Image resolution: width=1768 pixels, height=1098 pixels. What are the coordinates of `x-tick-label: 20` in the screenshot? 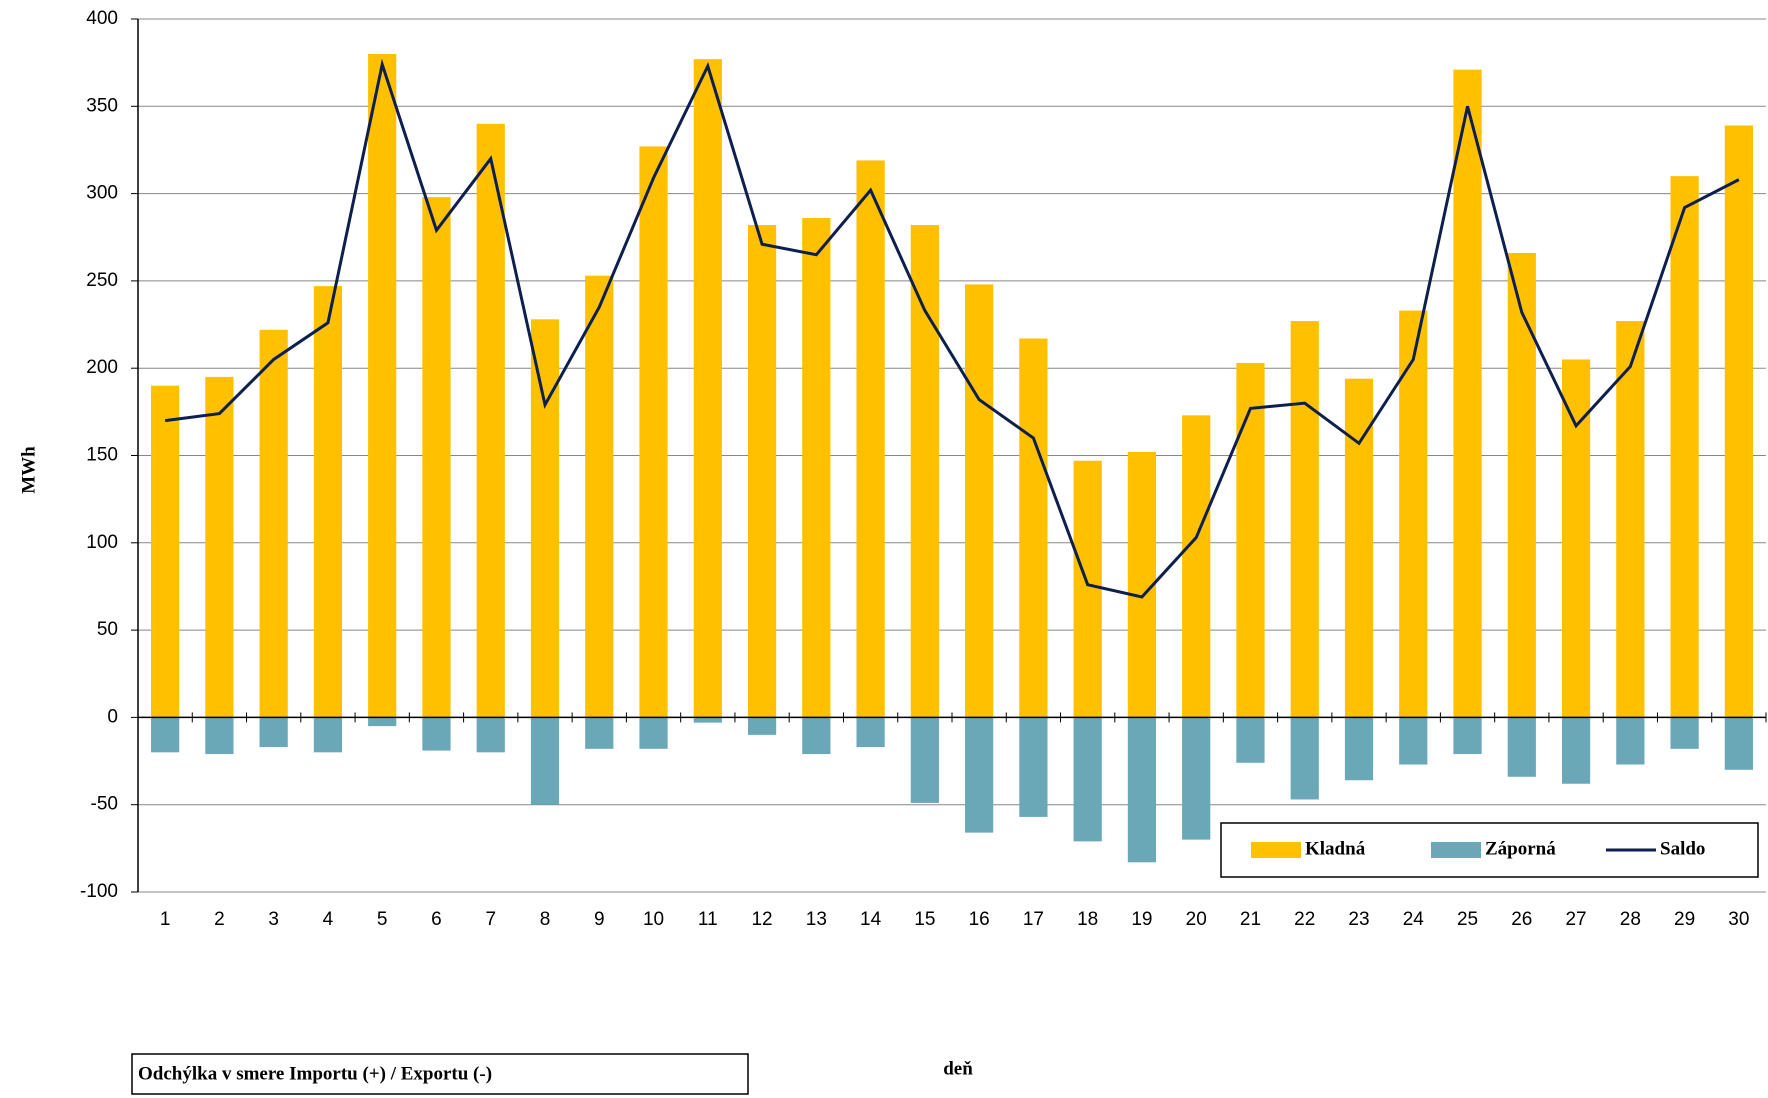 It's located at (1196, 919).